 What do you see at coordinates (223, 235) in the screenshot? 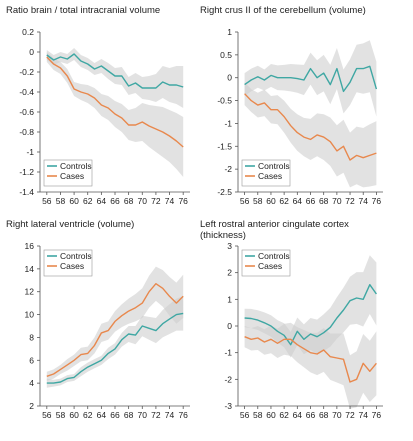
I see `panel-title: (thickness)` at bounding box center [223, 235].